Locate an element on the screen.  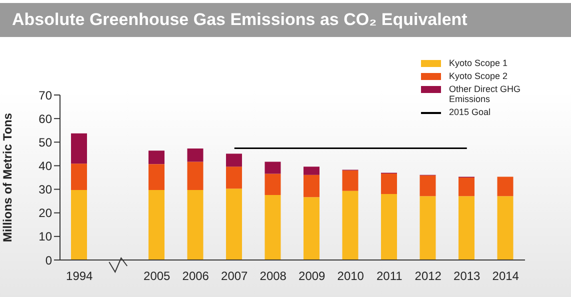
y-tick-label: 30 is located at coordinates (45, 189).